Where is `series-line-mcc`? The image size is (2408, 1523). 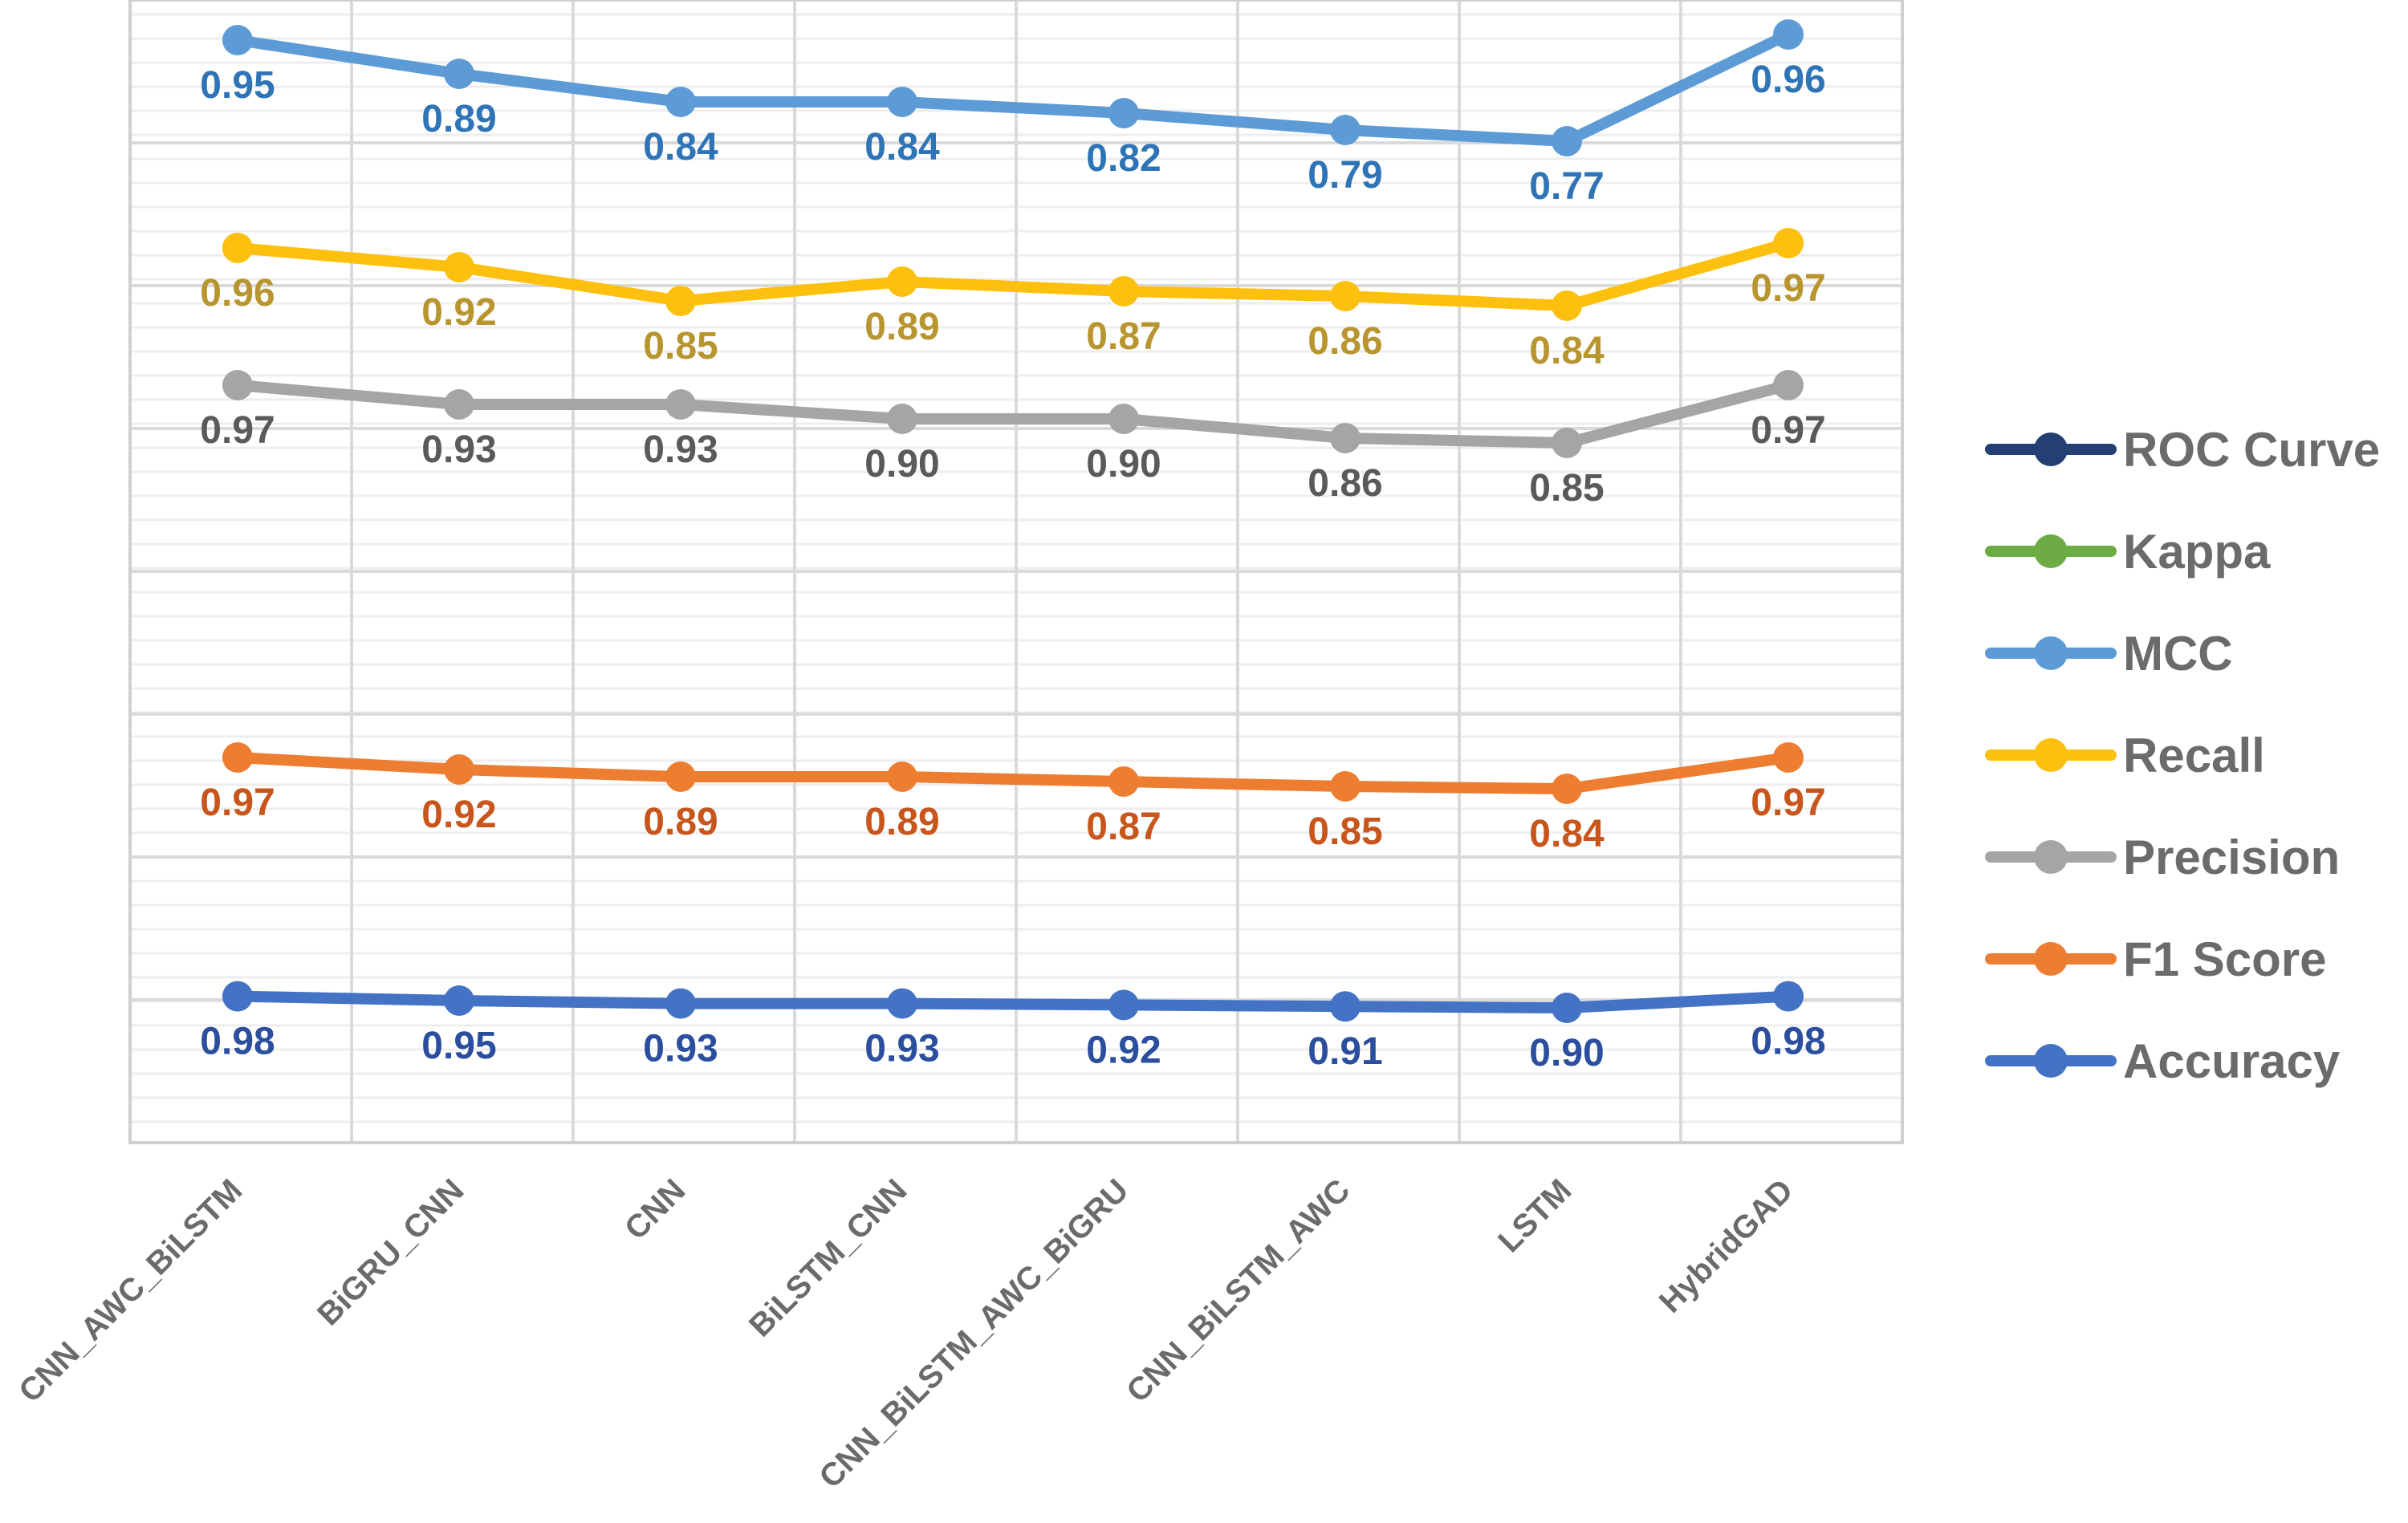
series-line-mcc is located at coordinates (1013, 88).